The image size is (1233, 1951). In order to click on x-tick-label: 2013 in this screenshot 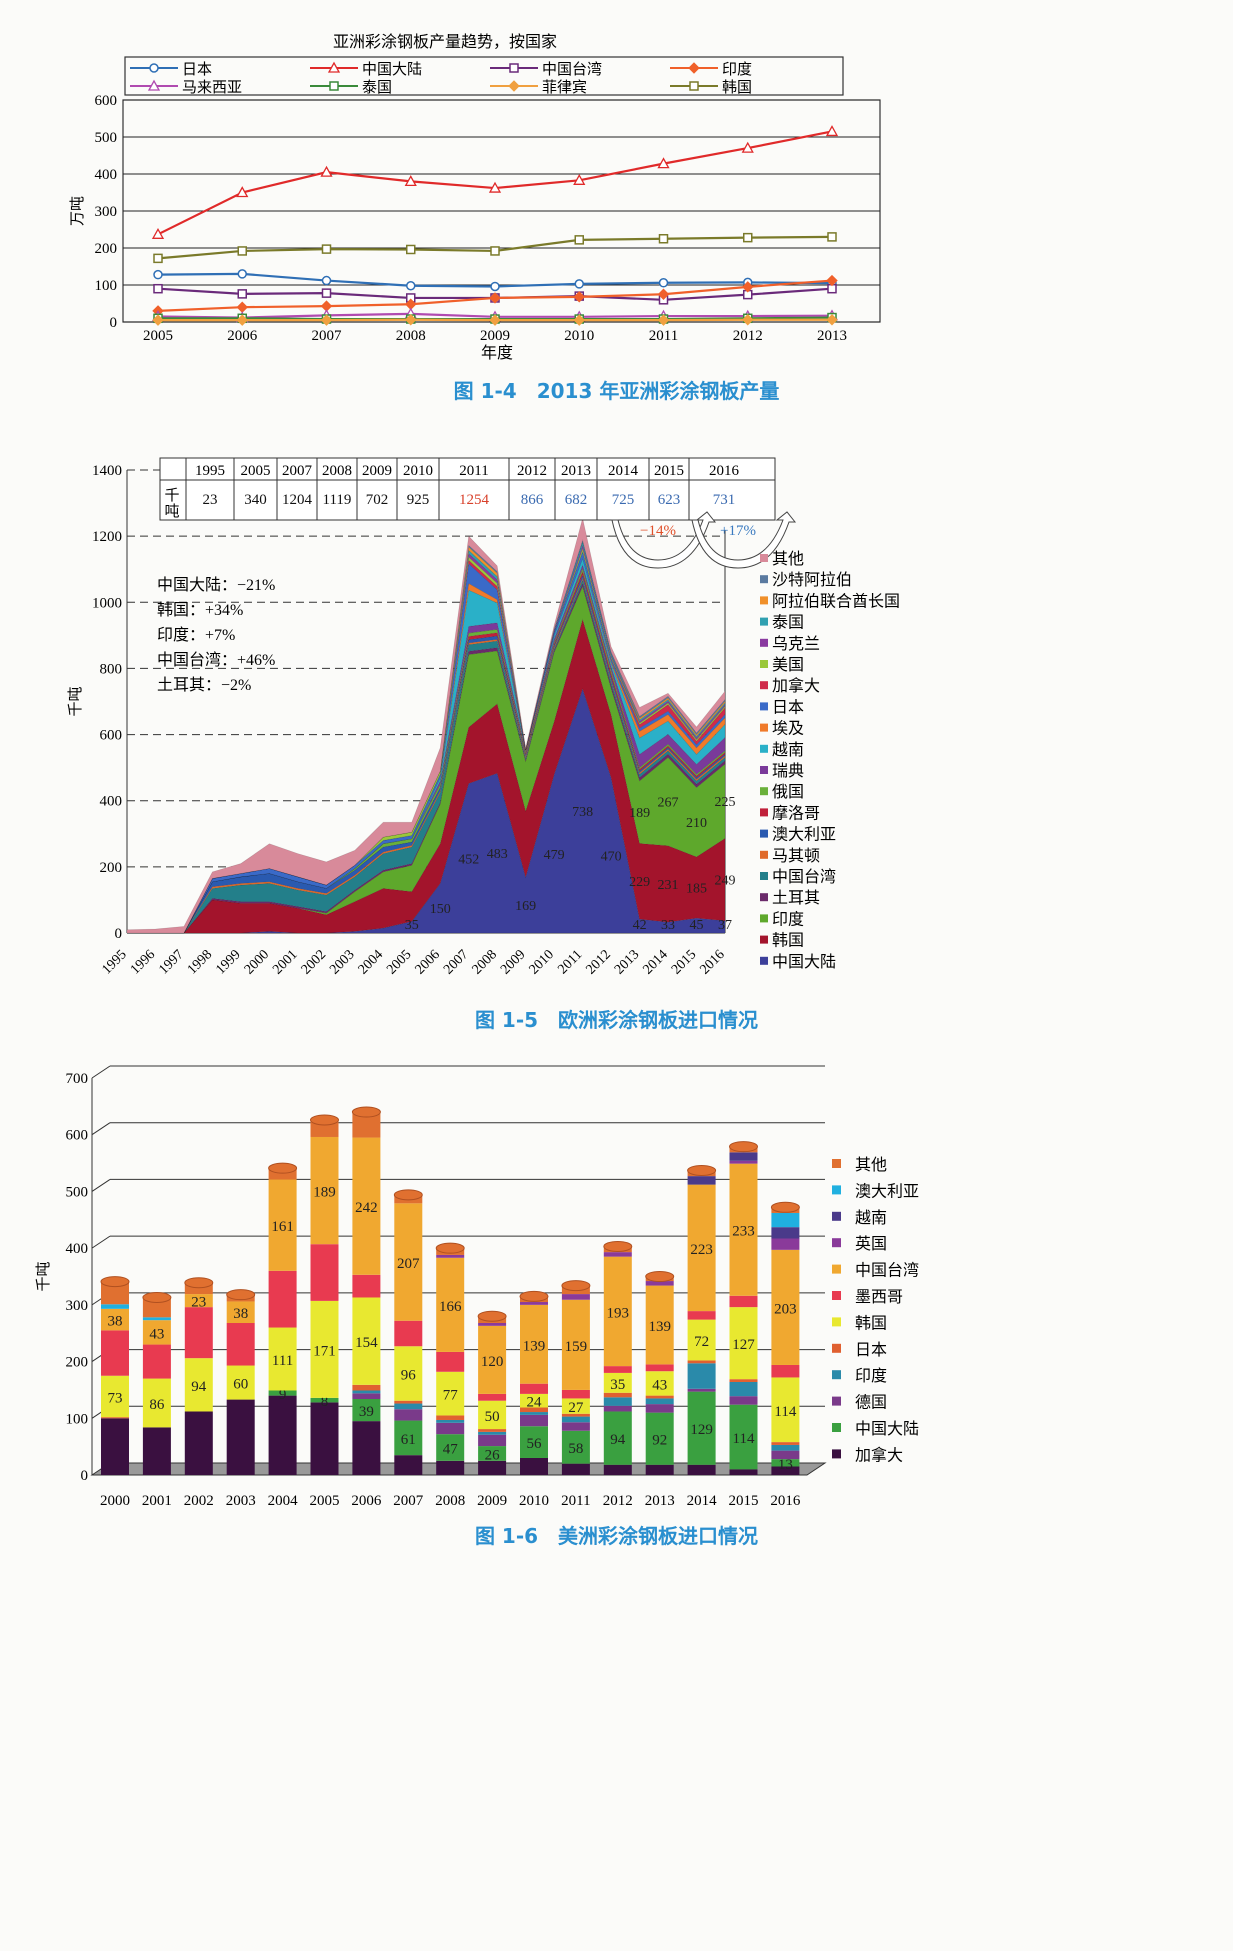, I will do `click(660, 1501)`.